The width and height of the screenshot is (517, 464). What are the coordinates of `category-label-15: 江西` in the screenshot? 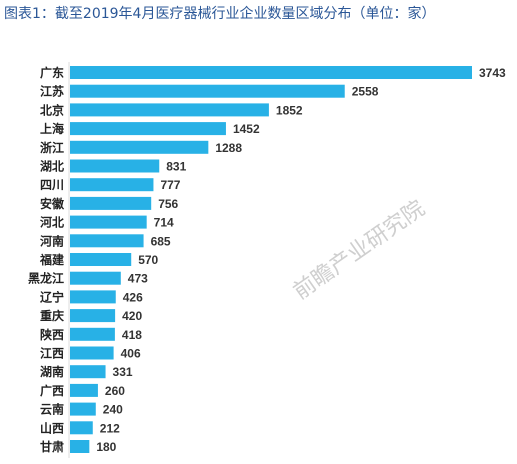 It's located at (52, 353).